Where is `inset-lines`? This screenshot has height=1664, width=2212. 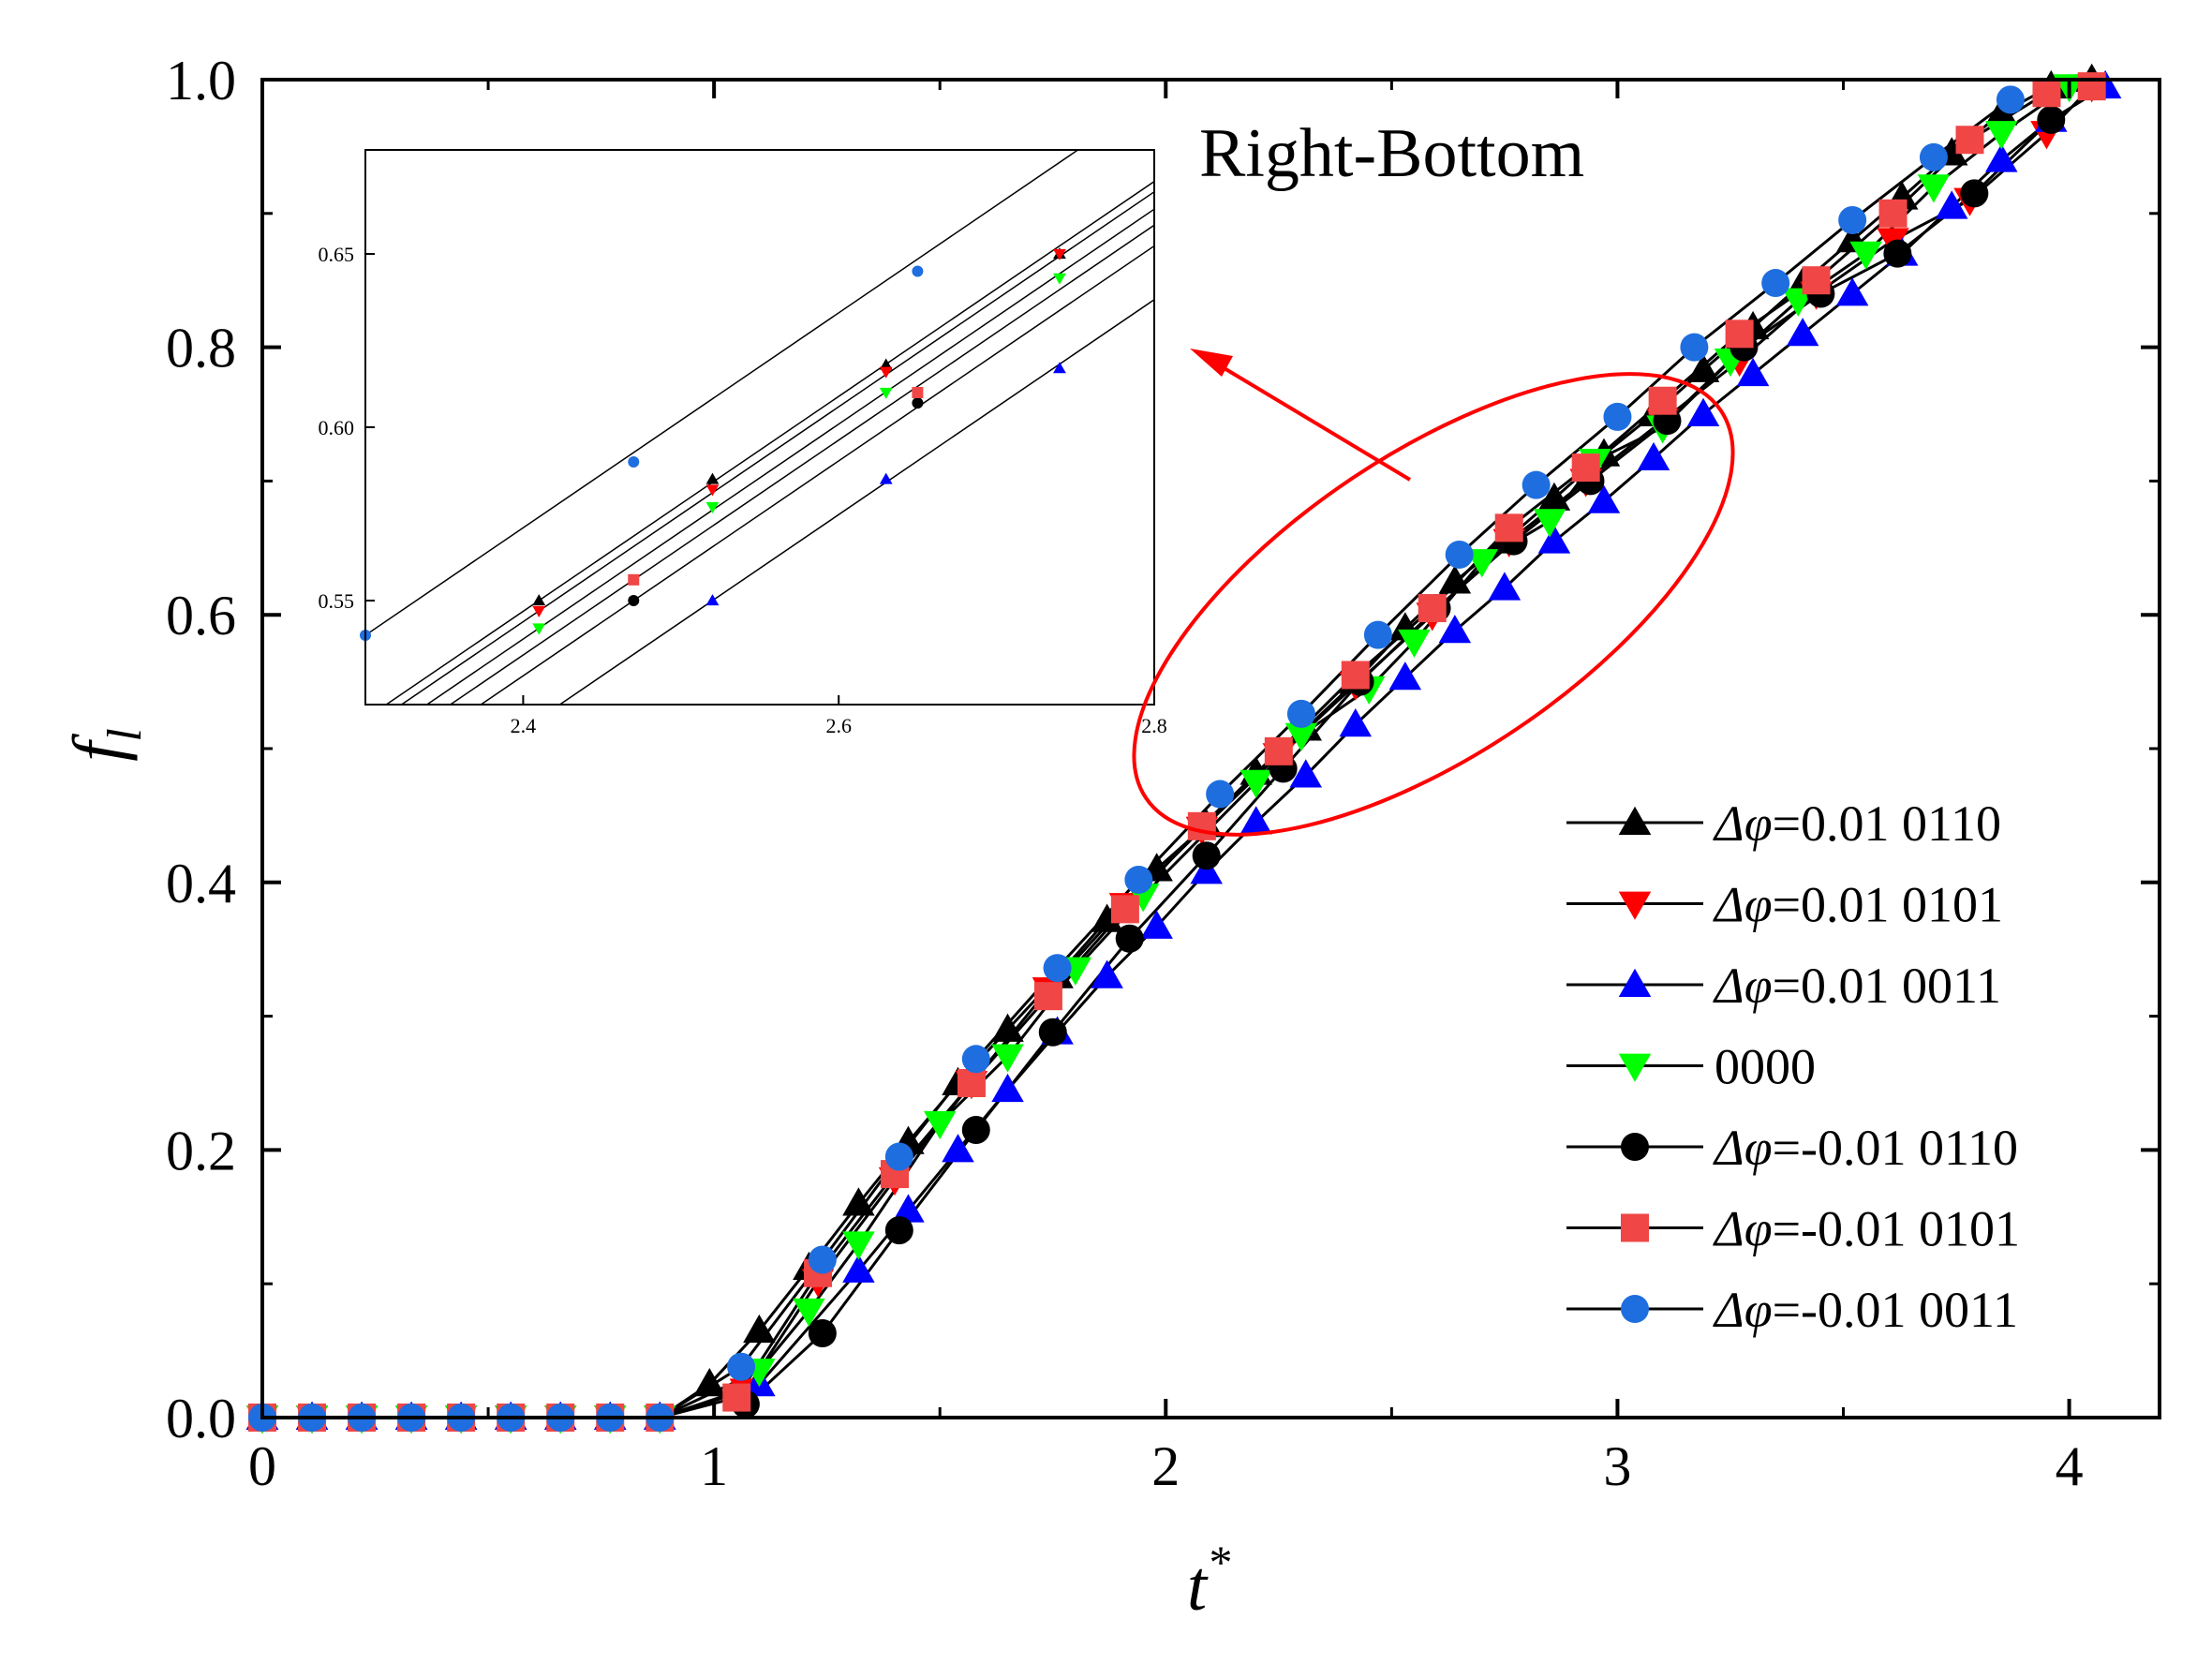
inset-lines is located at coordinates (759, 427).